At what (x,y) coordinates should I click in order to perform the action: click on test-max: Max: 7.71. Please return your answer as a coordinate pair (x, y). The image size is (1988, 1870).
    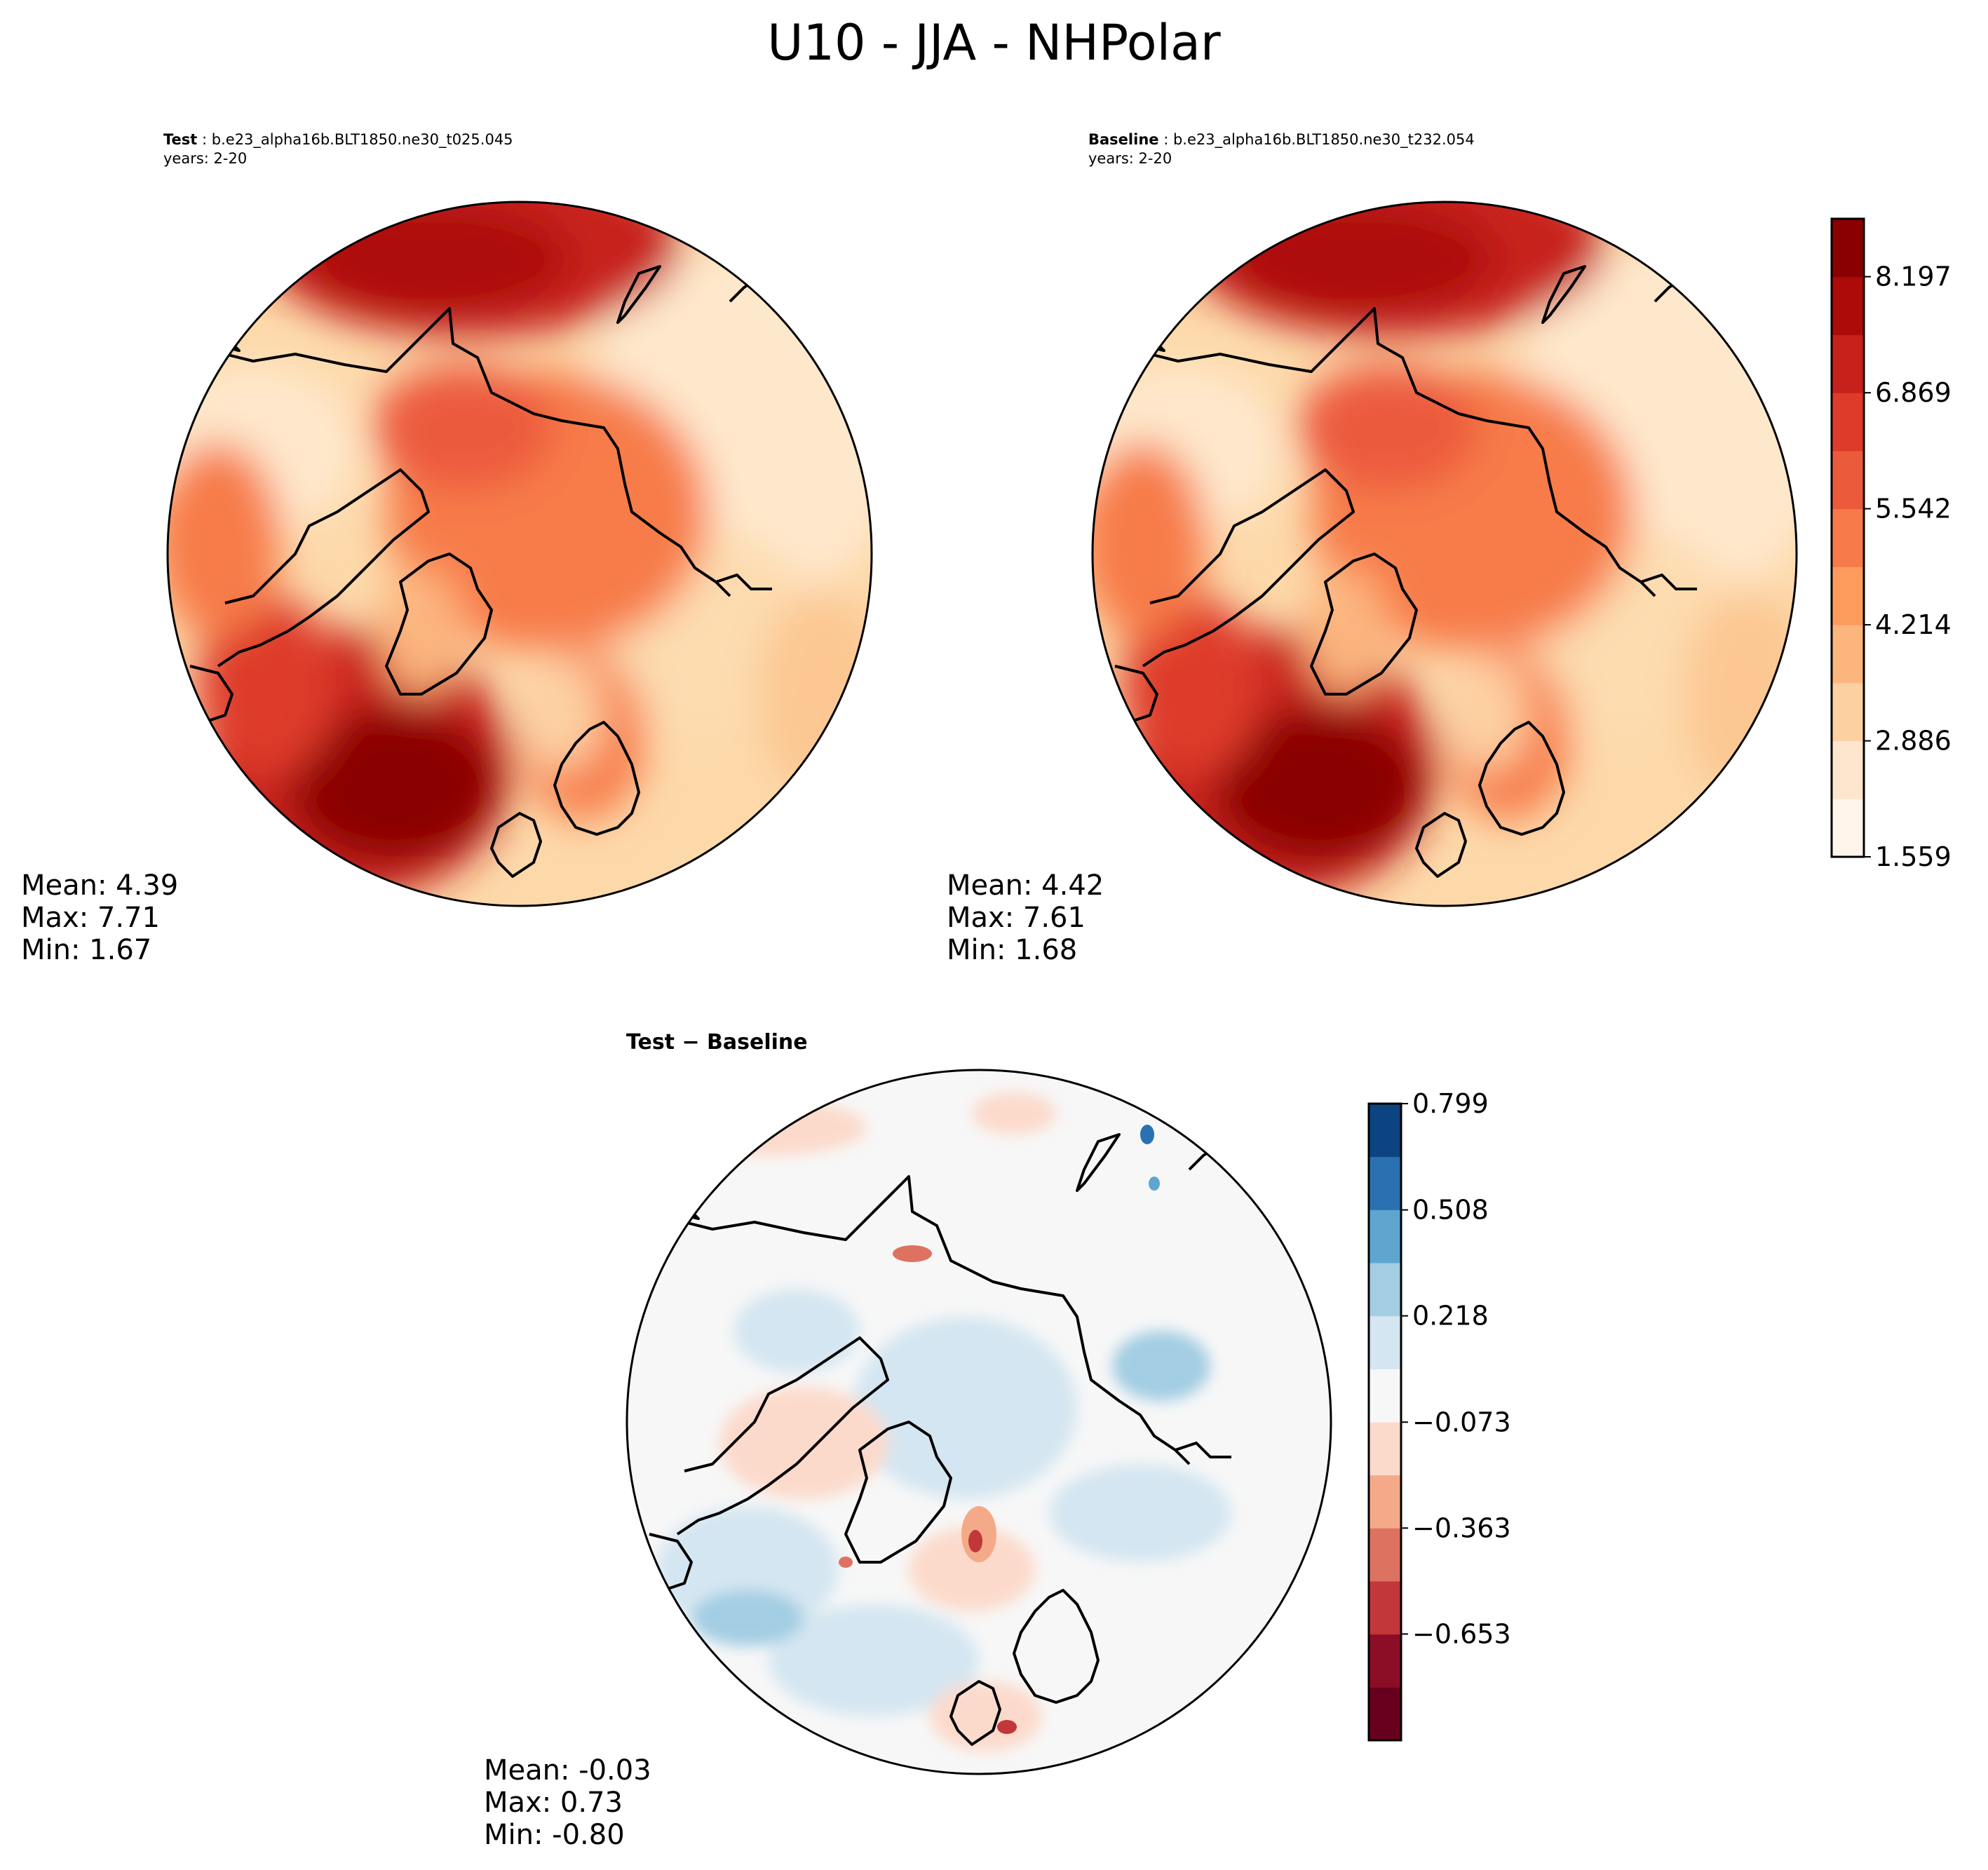
    Looking at the image, I should click on (90, 918).